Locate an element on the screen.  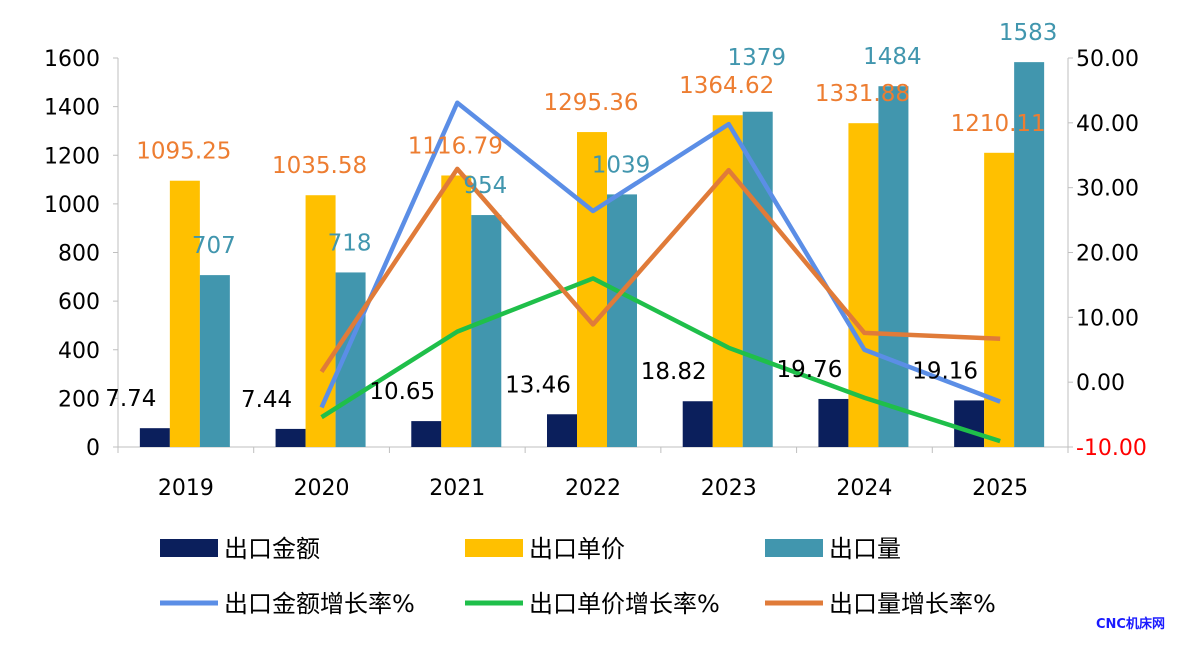
right-tick-label: 20.00 is located at coordinates (1107, 254).